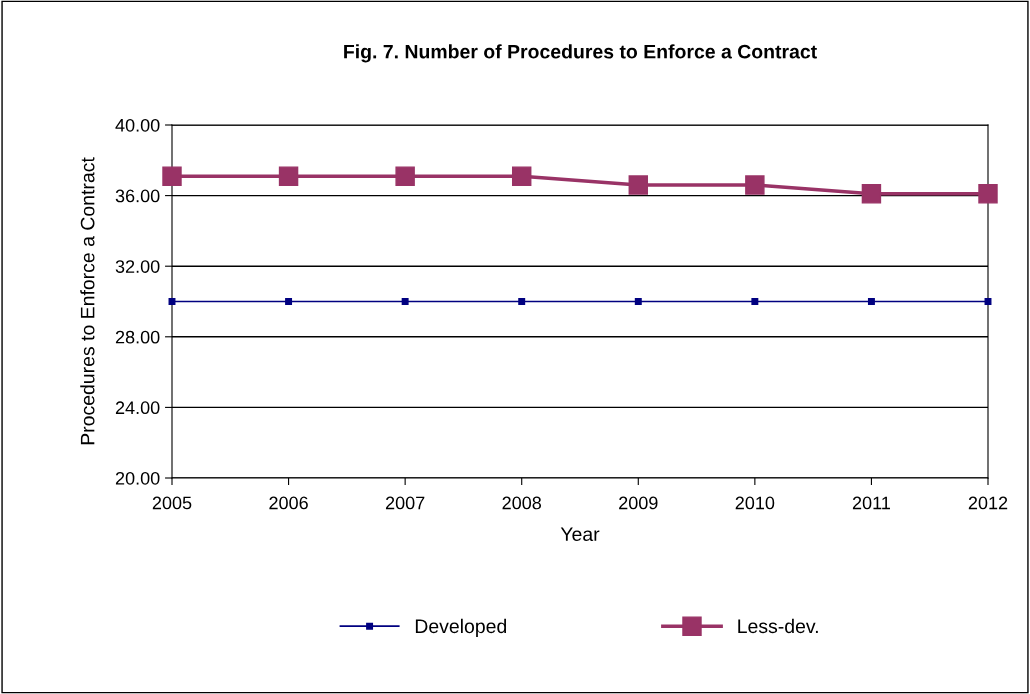  I want to click on y-tick-label: 28.00, so click(137, 337).